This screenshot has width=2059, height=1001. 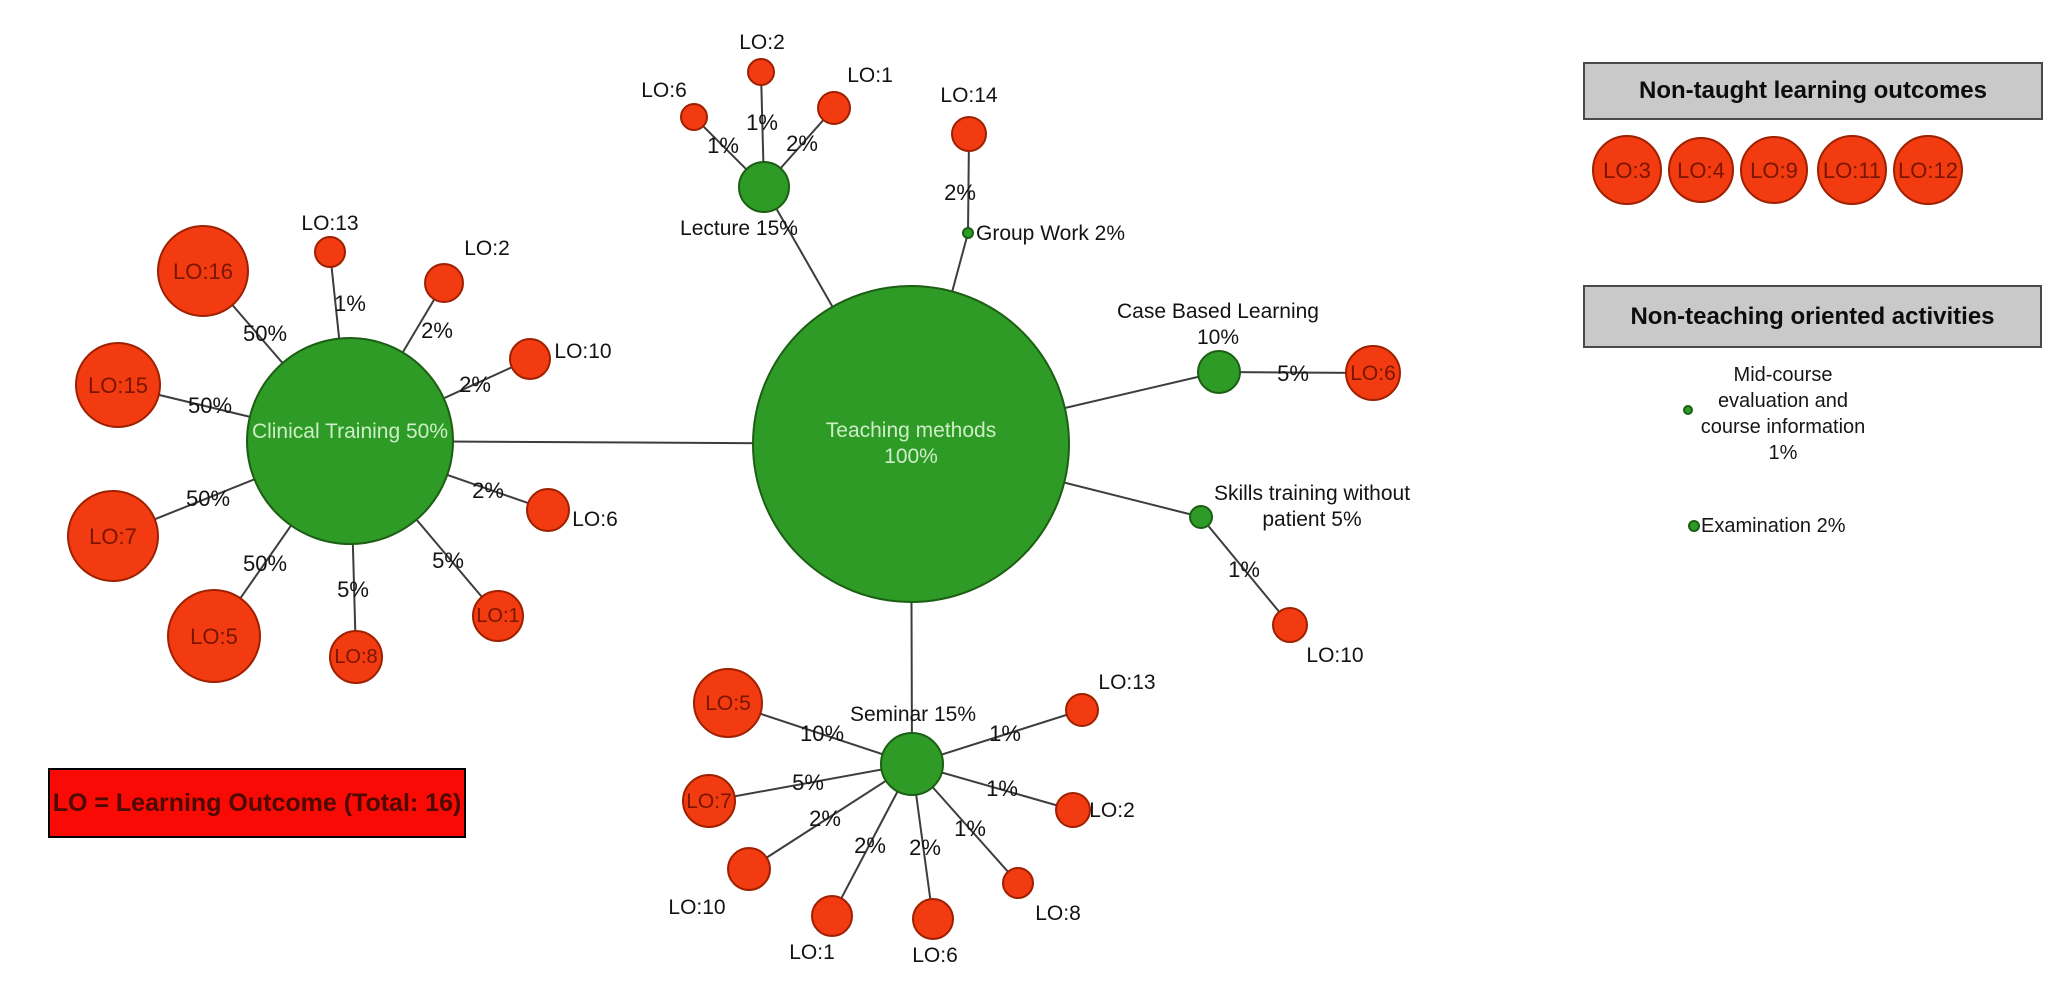 I want to click on edge-label-seminar-lo10-seminar: 2%, so click(x=825, y=818).